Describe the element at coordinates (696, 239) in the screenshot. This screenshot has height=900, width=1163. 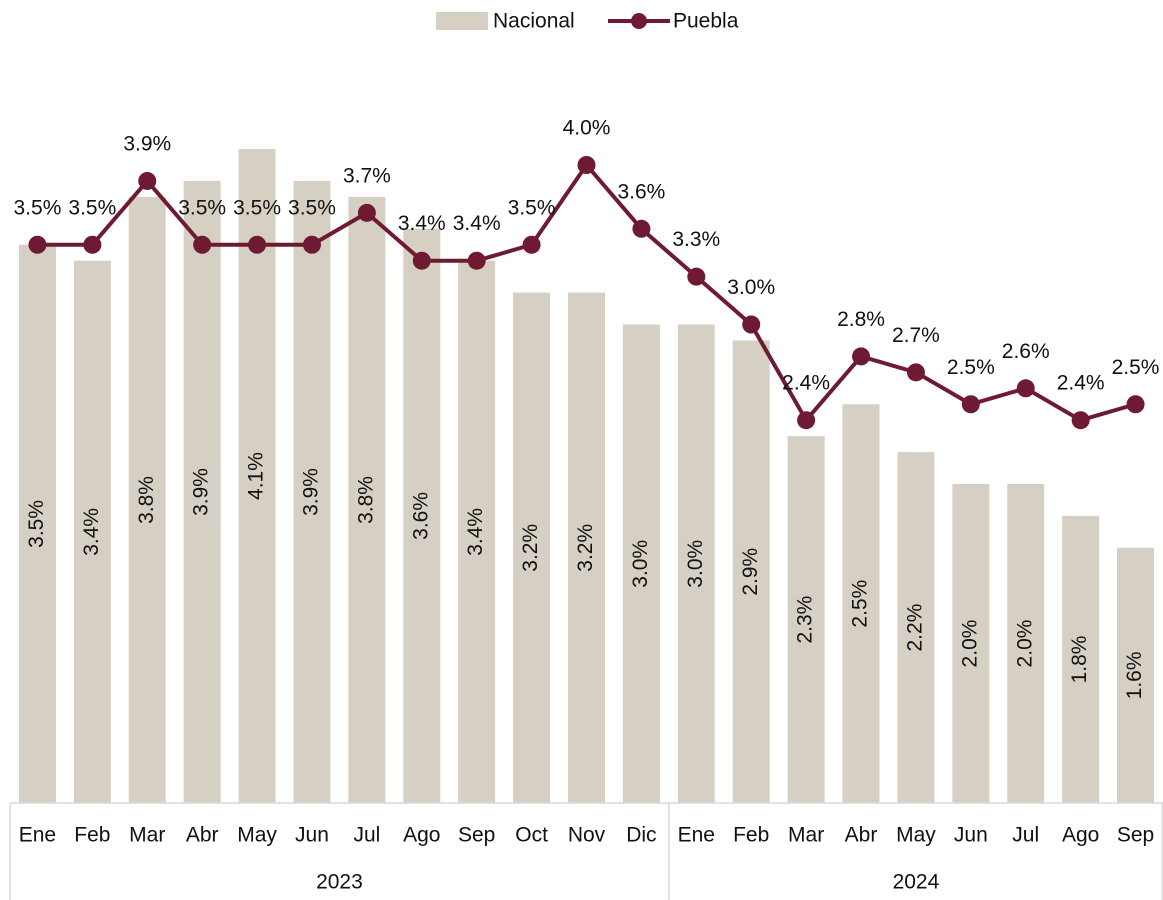
I see `line-value-label: 3.3%` at that location.